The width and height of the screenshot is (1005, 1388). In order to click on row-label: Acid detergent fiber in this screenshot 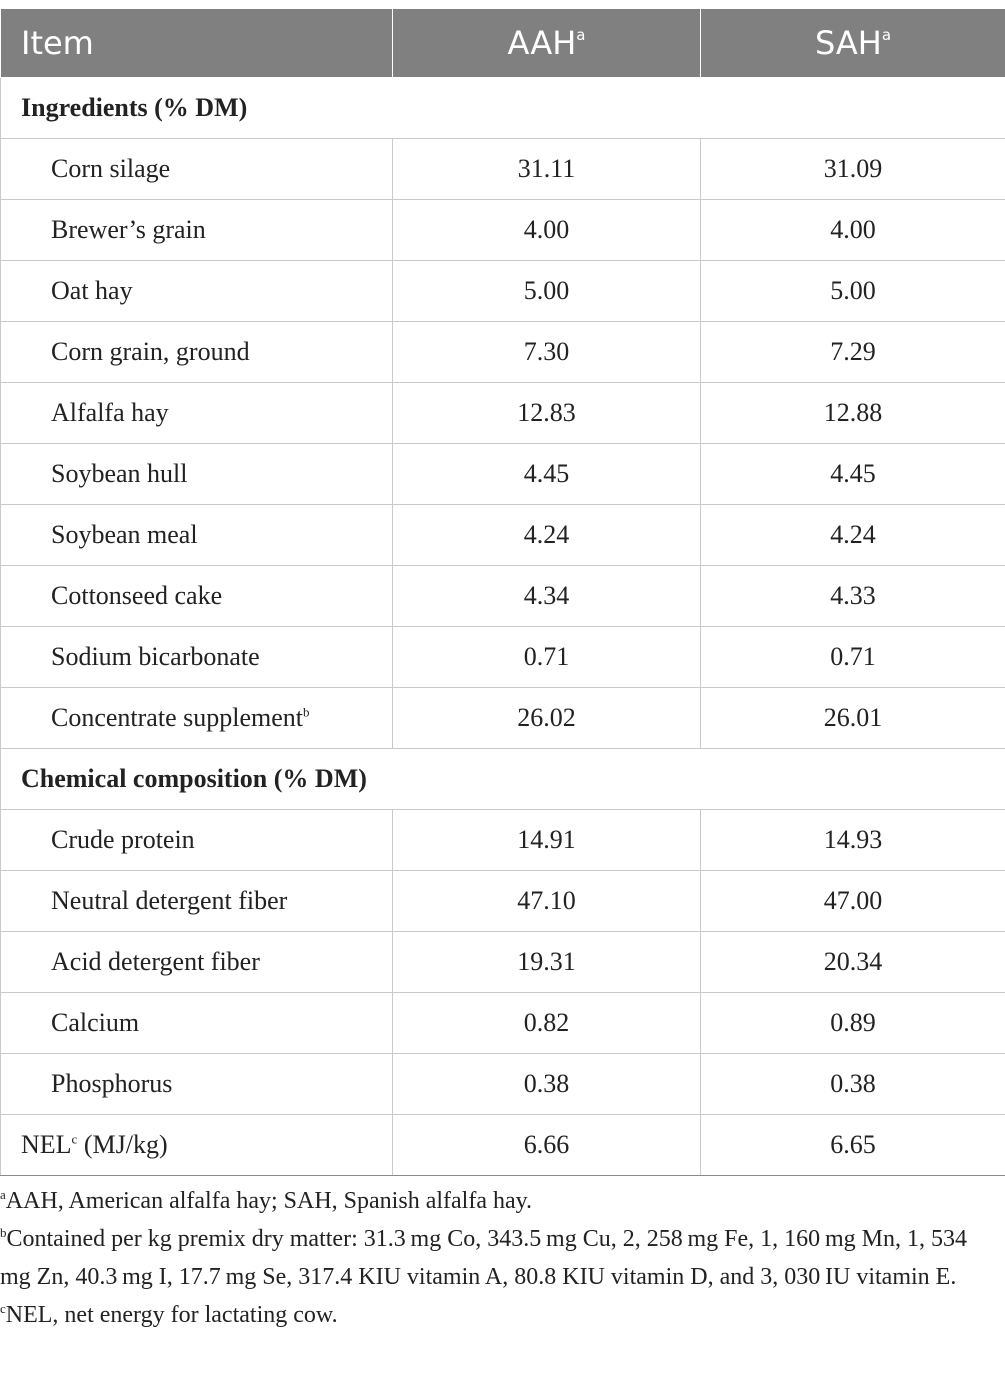, I will do `click(155, 961)`.